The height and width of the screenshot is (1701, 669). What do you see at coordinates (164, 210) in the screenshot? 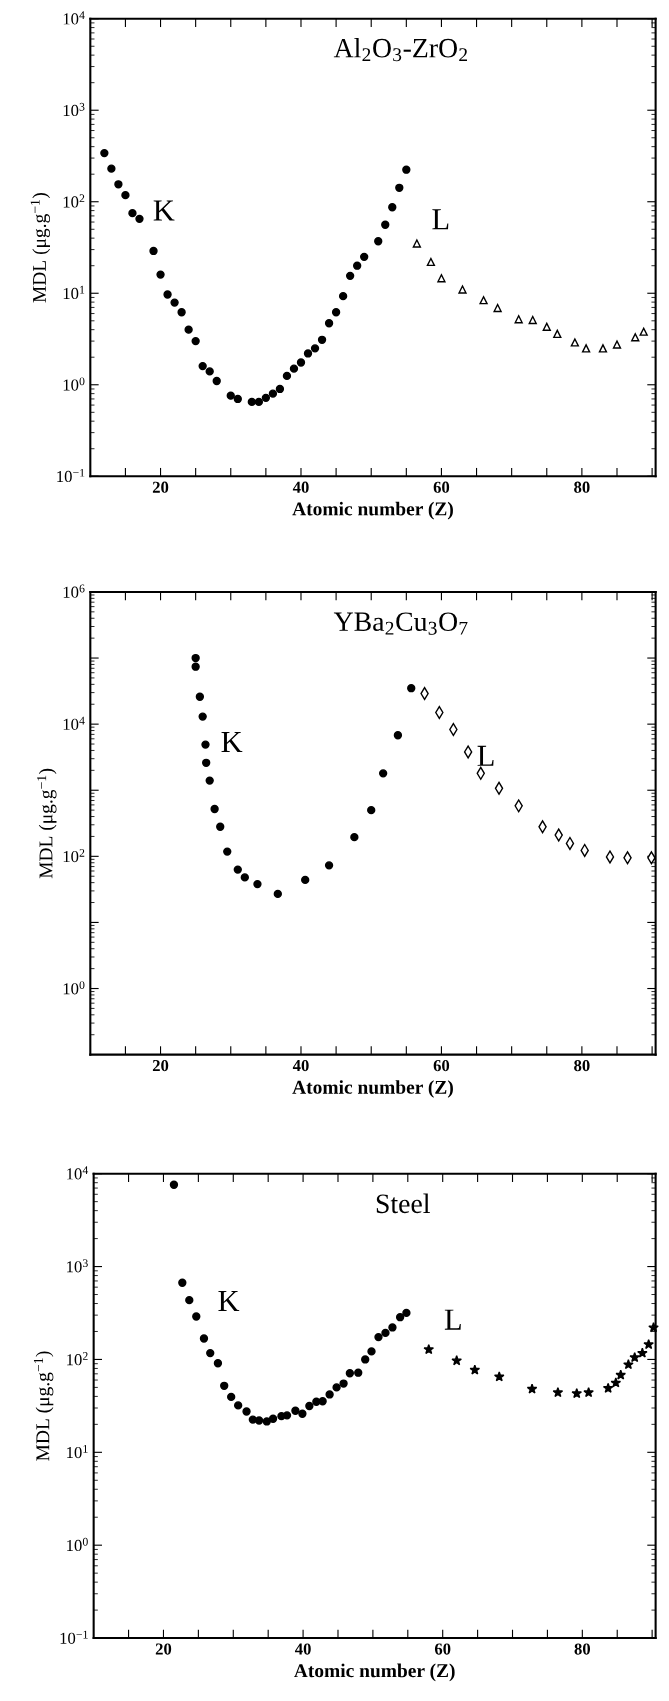
I see `annotation: K` at bounding box center [164, 210].